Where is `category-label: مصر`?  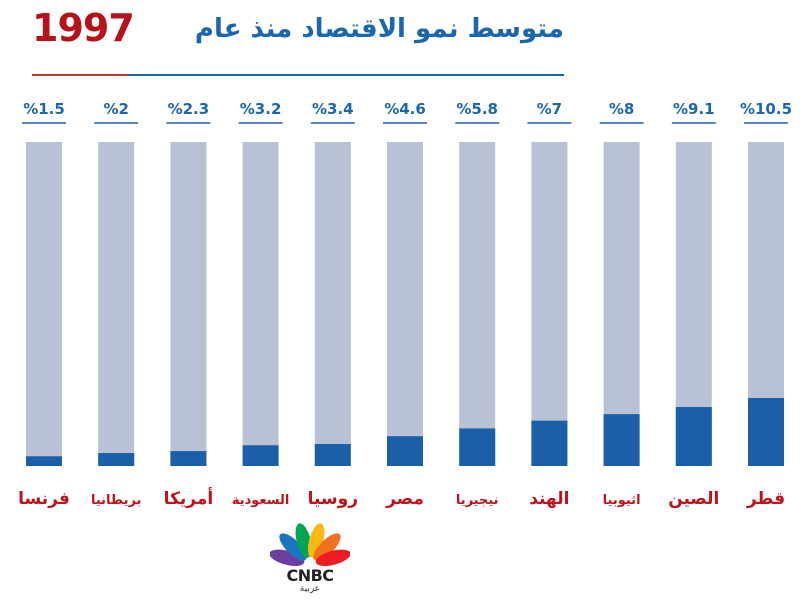 category-label: مصر is located at coordinates (404, 499).